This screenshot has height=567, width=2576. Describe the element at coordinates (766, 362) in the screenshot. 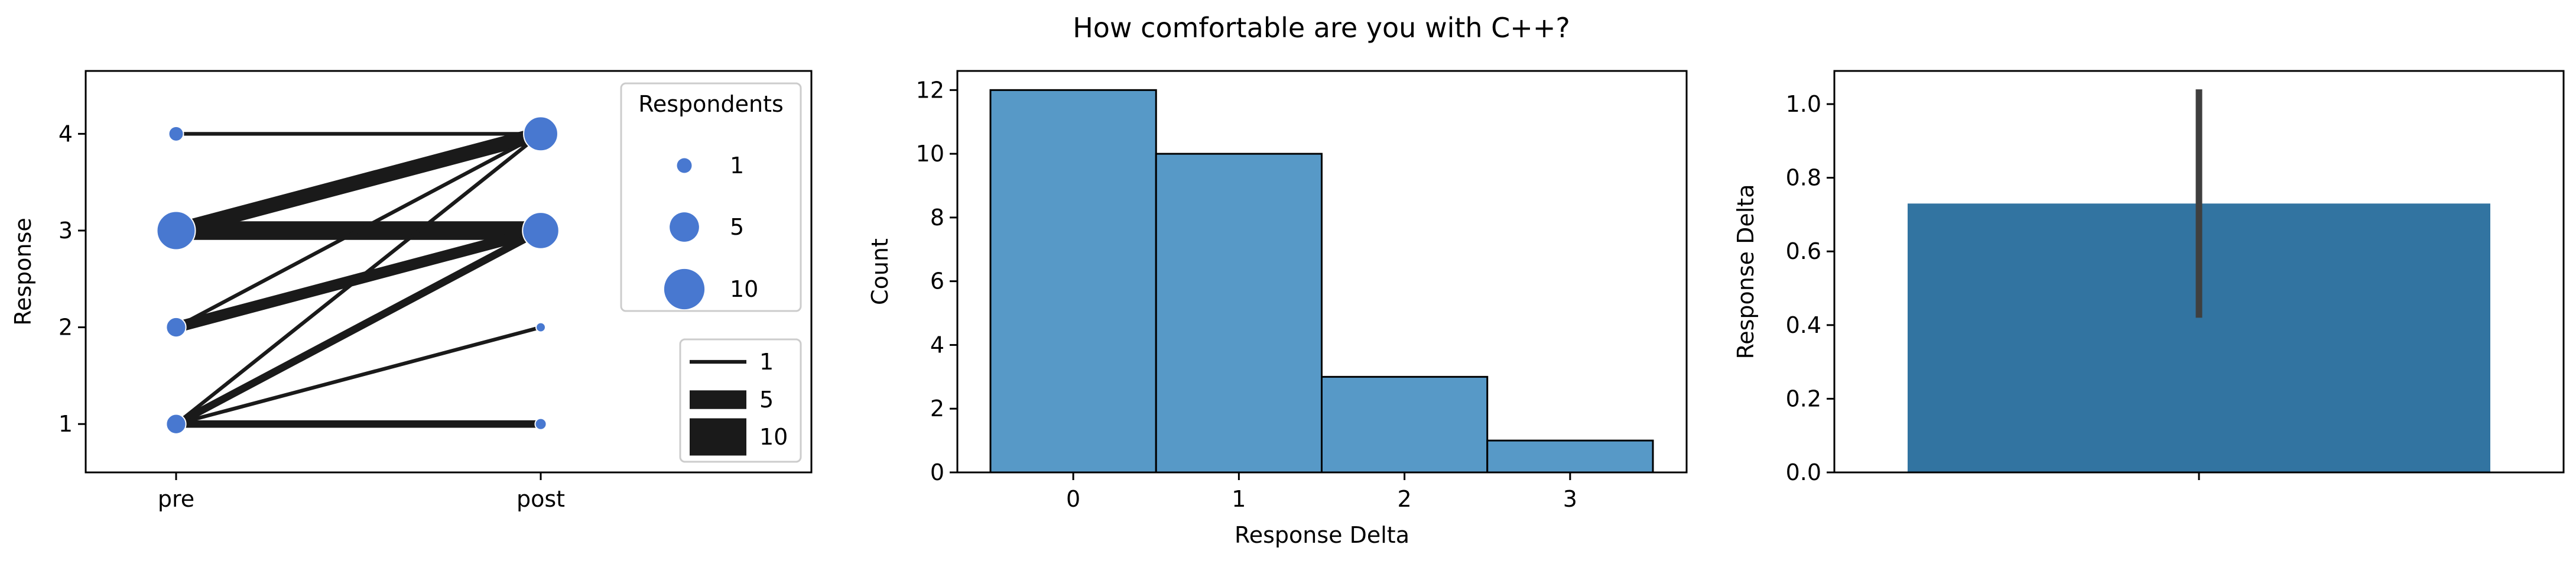

I see `width-legend-label: 1` at that location.